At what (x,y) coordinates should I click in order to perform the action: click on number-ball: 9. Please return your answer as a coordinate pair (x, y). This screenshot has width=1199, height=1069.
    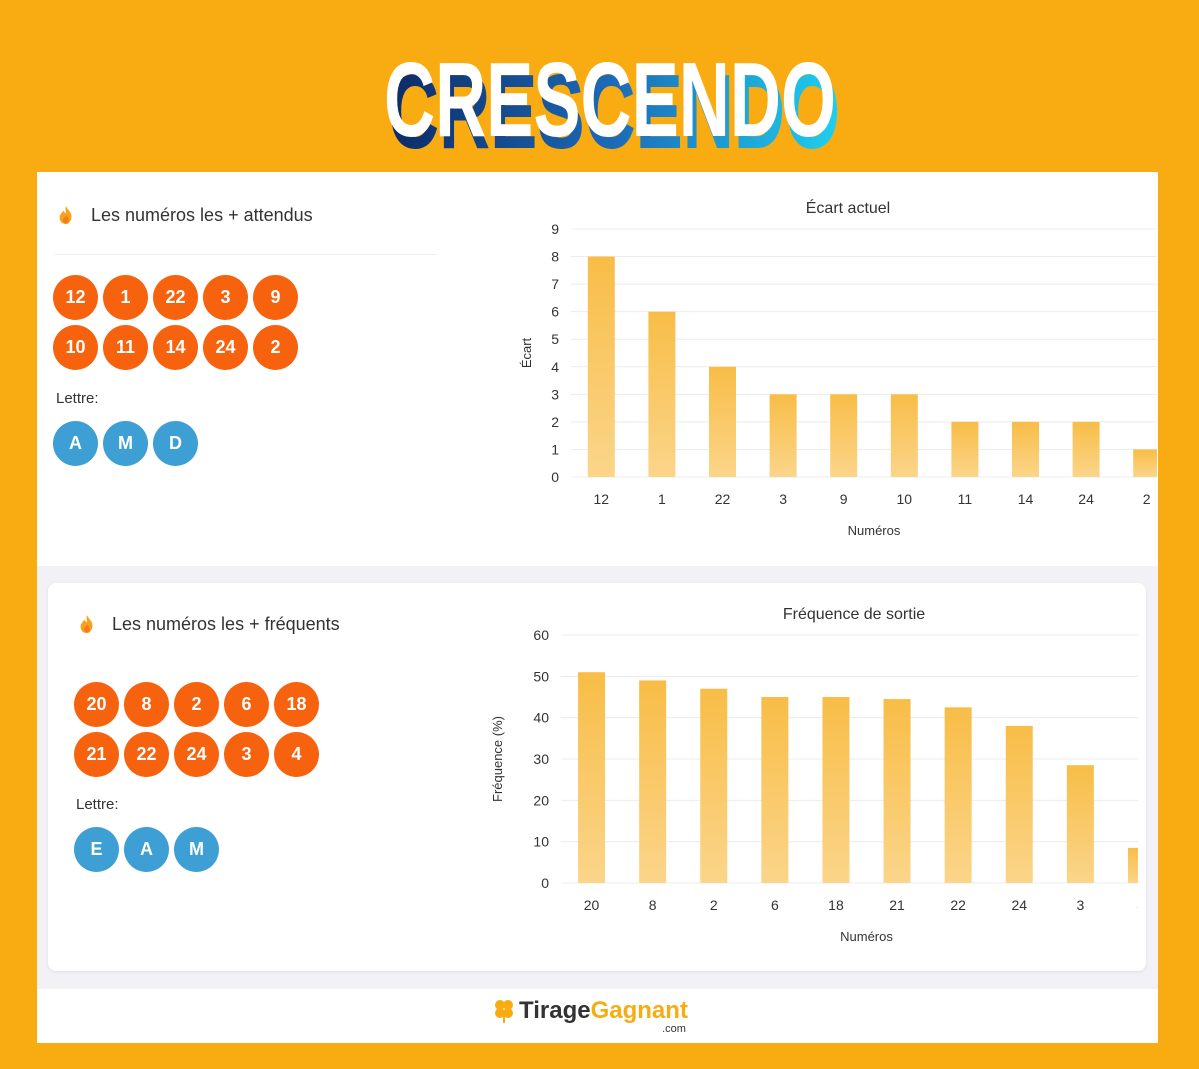
    Looking at the image, I should click on (275, 297).